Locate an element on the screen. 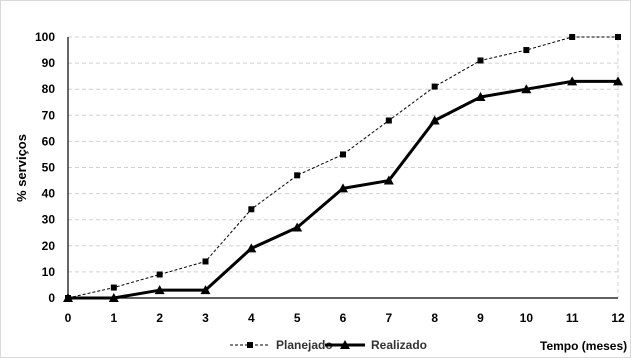 The height and width of the screenshot is (358, 631). y-tick-label: 0 is located at coordinates (51, 298).